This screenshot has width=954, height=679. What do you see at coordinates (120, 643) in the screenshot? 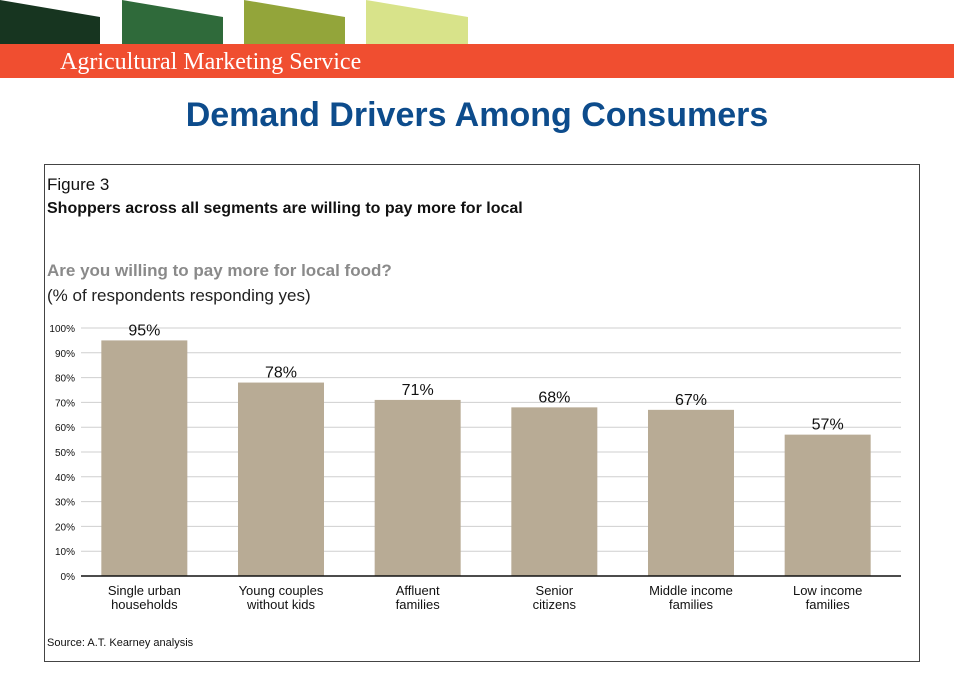
I see `source-note: Source: A.T. Kearney analysis` at bounding box center [120, 643].